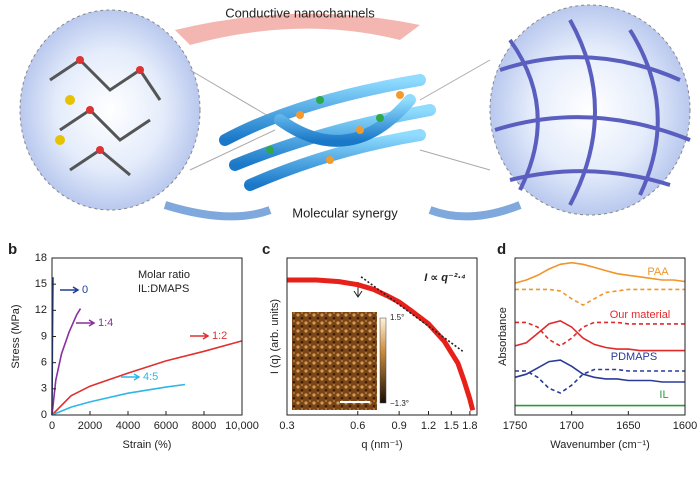  Describe the element at coordinates (52, 426) in the screenshot. I see `x-tick-label: 0` at that location.